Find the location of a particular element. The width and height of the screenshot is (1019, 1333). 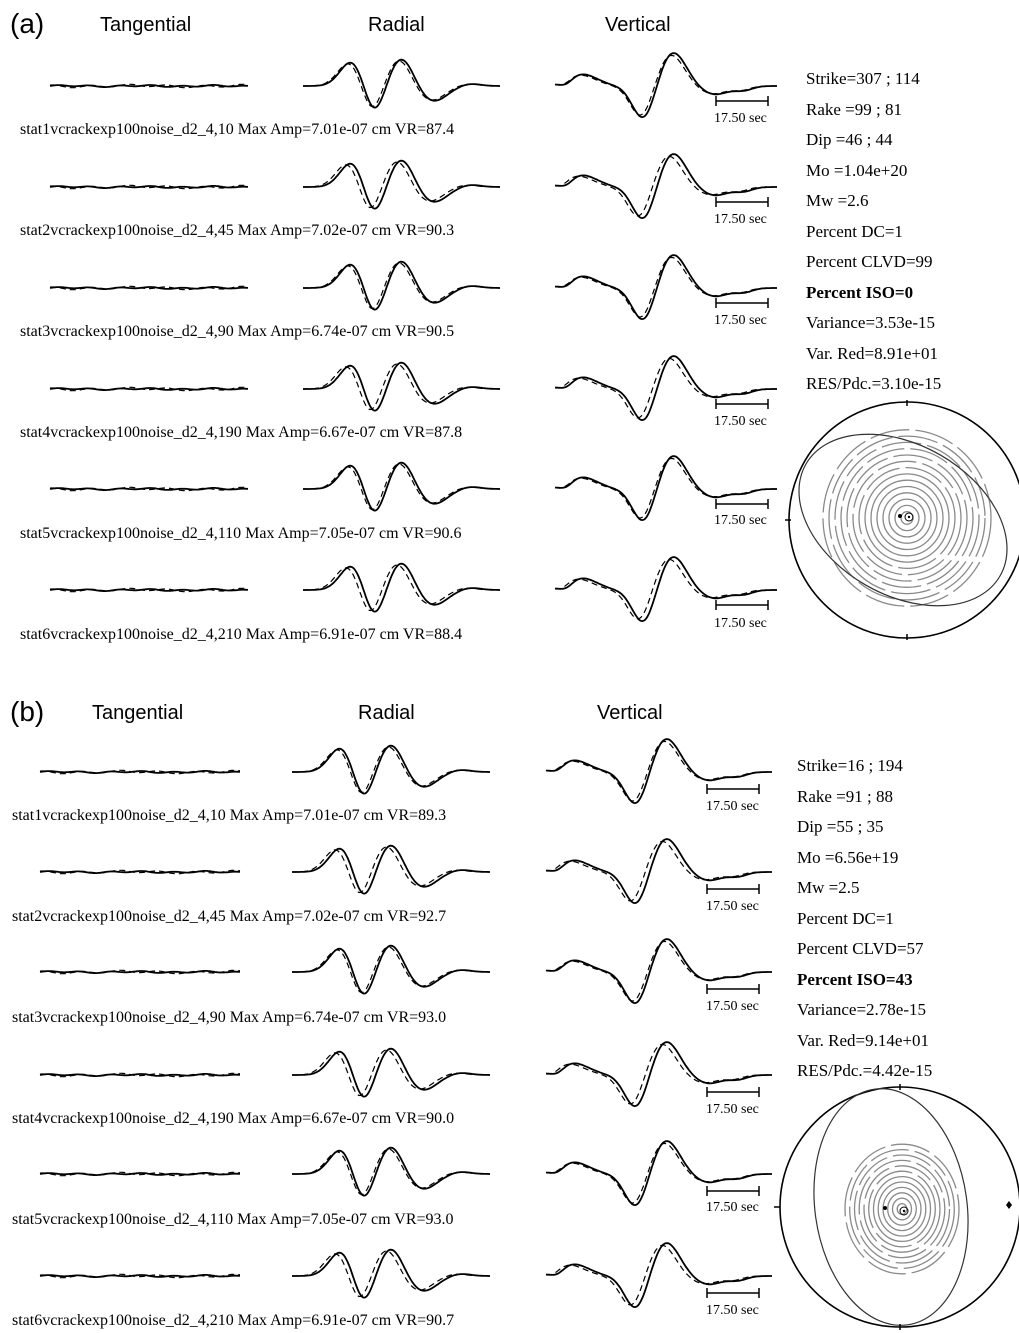

param-variance: Variance=2.78e-15 is located at coordinates (862, 1009).